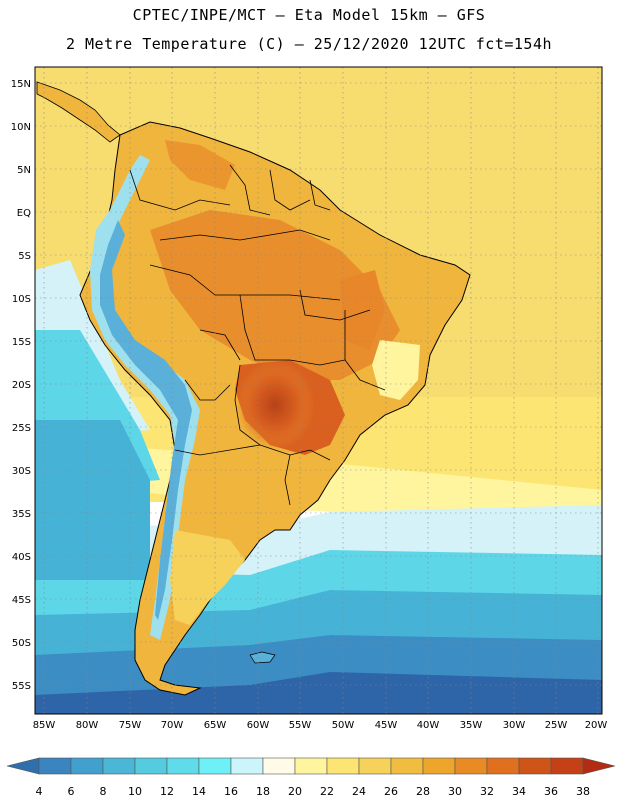 The height and width of the screenshot is (800, 618). Describe the element at coordinates (583, 791) in the screenshot. I see `scale-label: 38` at that location.